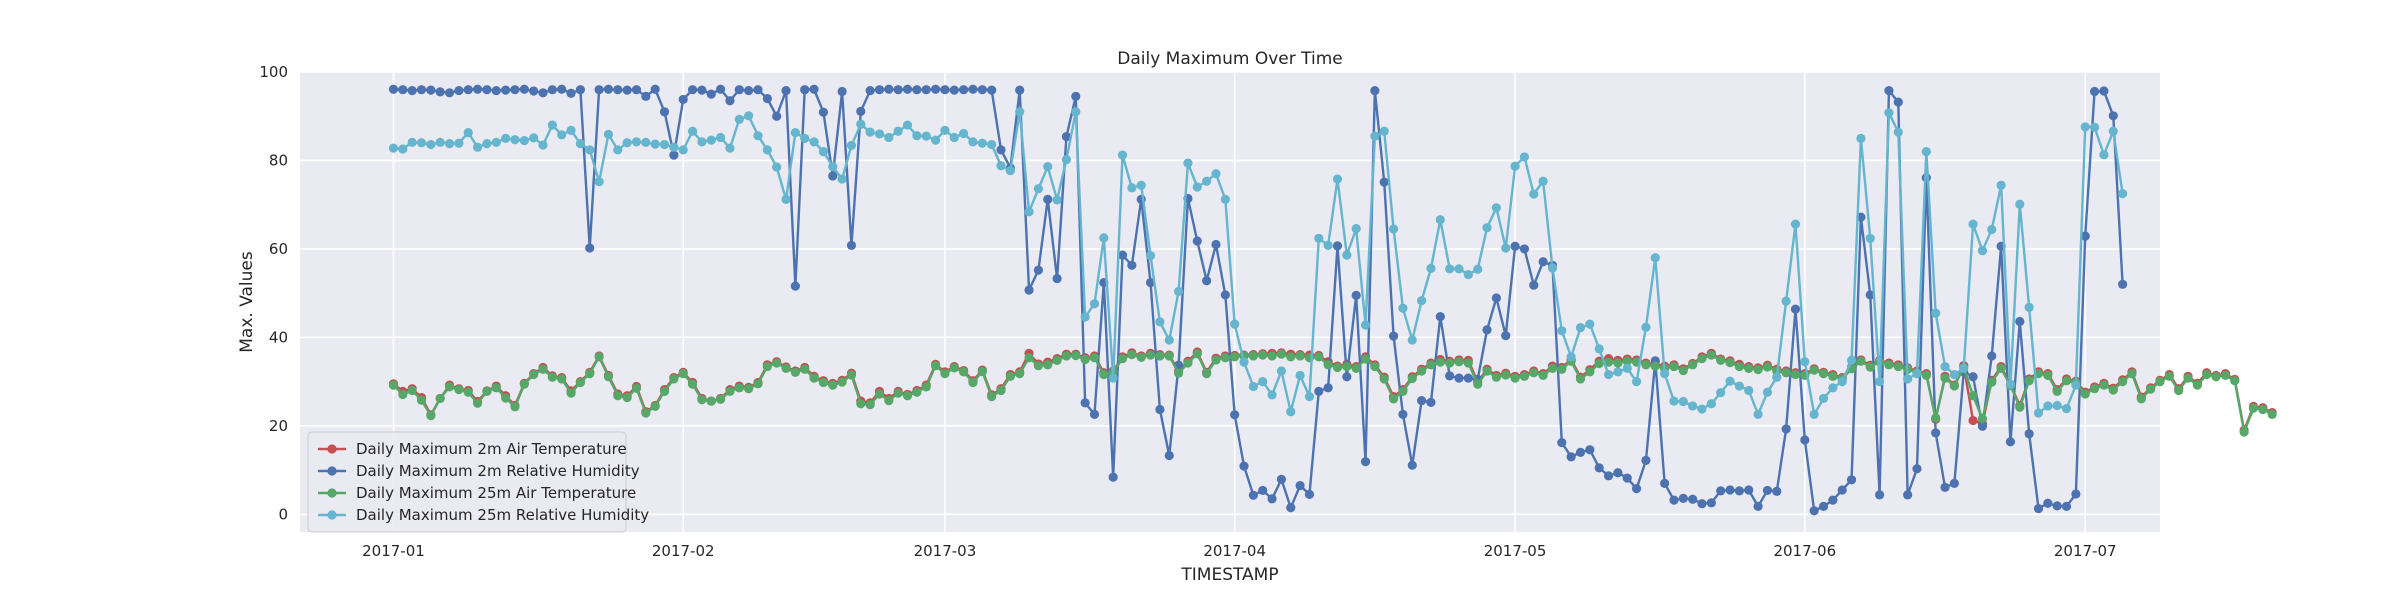 The height and width of the screenshot is (600, 2400). What do you see at coordinates (332, 515) in the screenshot?
I see `legend-swatch-marker` at bounding box center [332, 515].